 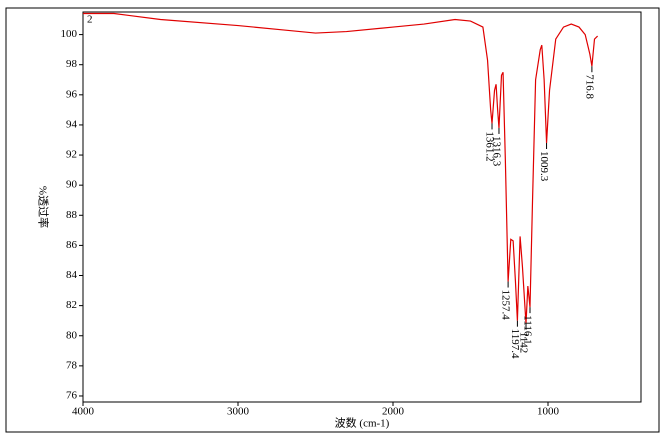 I want to click on x-tick-label: 1000, so click(x=548, y=412).